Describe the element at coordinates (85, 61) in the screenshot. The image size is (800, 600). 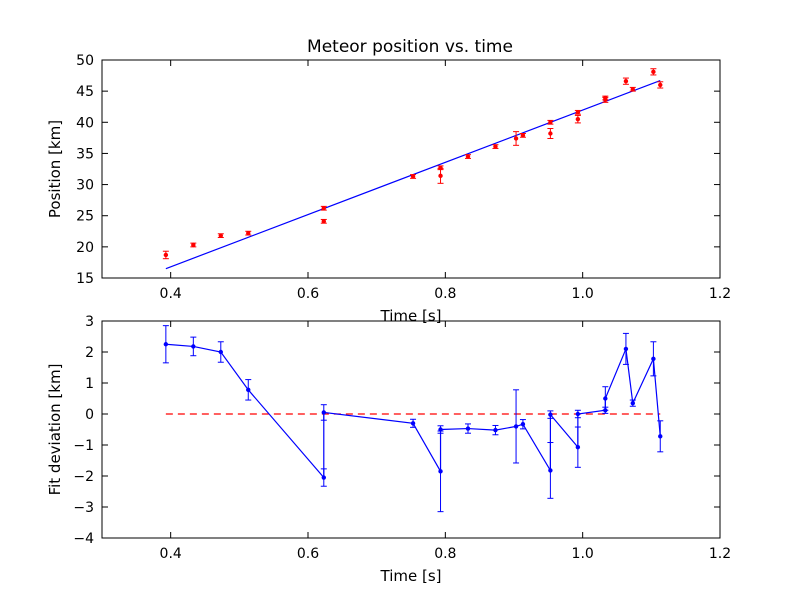
I see `position-chart-y-tick-label: 50` at that location.